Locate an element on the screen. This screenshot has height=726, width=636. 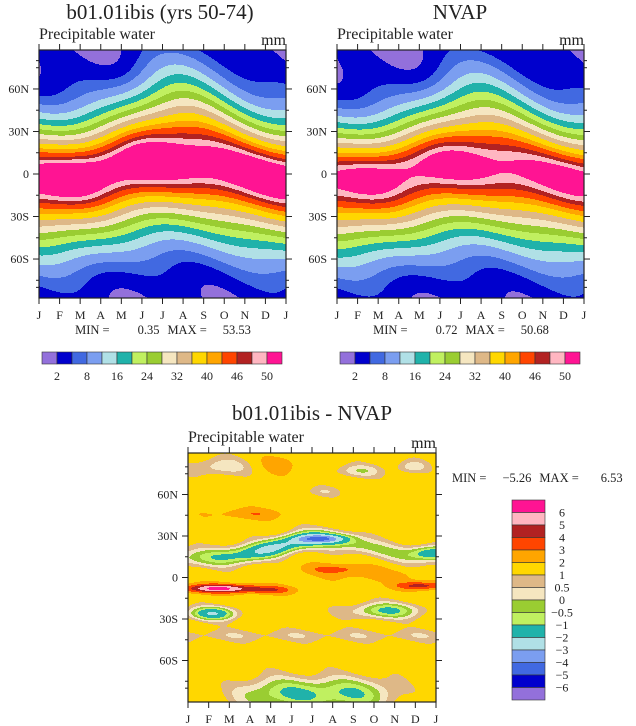
colorbar-box is located at coordinates (407, 358).